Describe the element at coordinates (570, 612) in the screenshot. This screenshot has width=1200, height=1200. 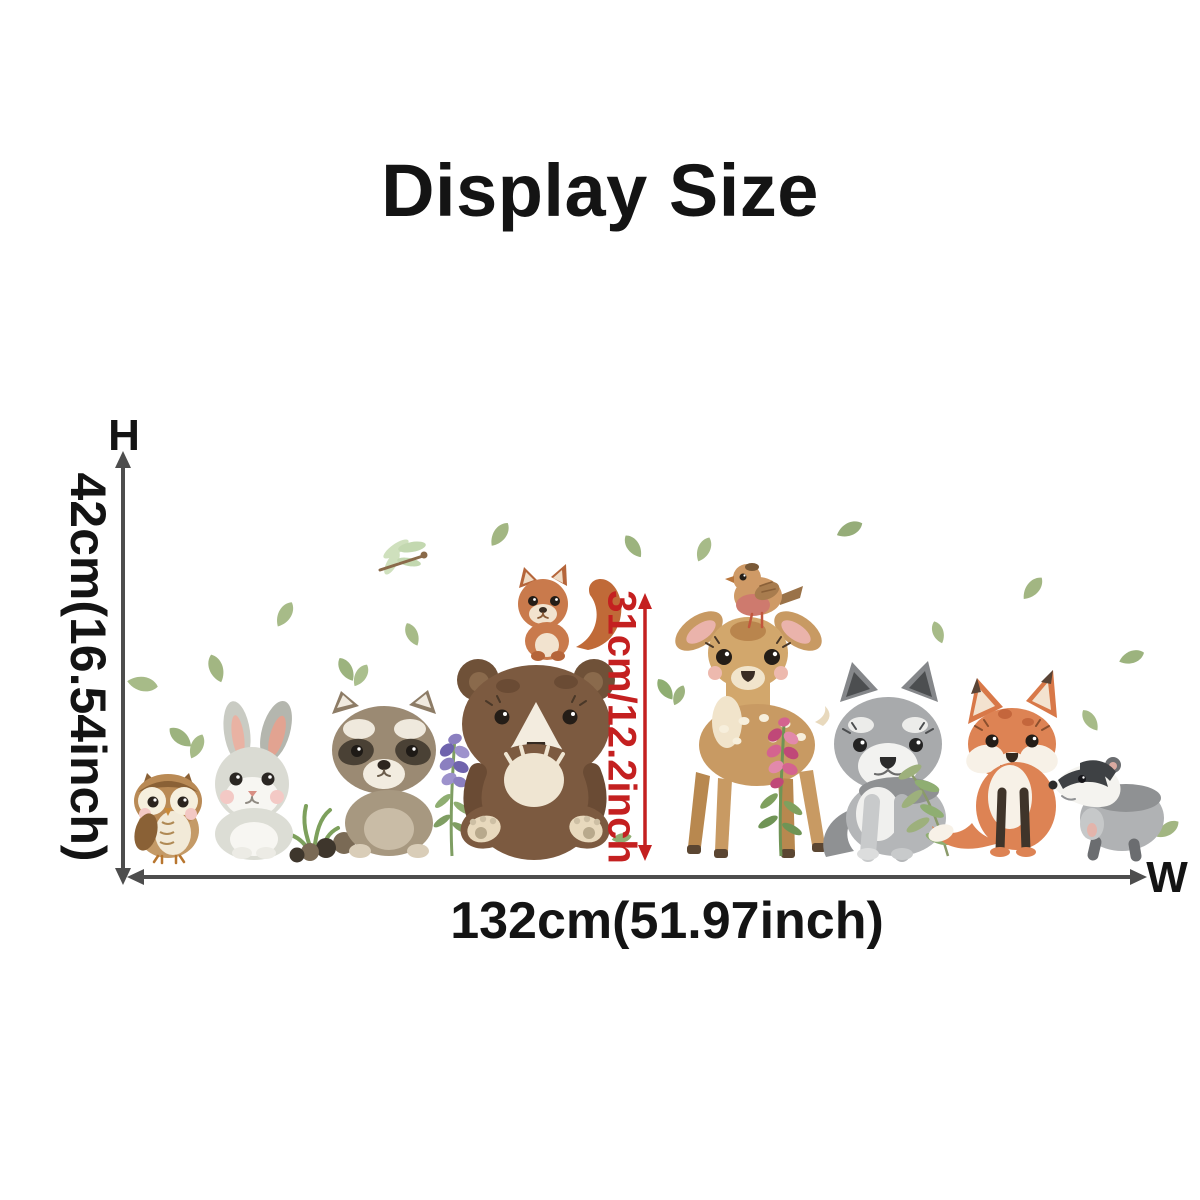
I see `squirrel-icon` at that location.